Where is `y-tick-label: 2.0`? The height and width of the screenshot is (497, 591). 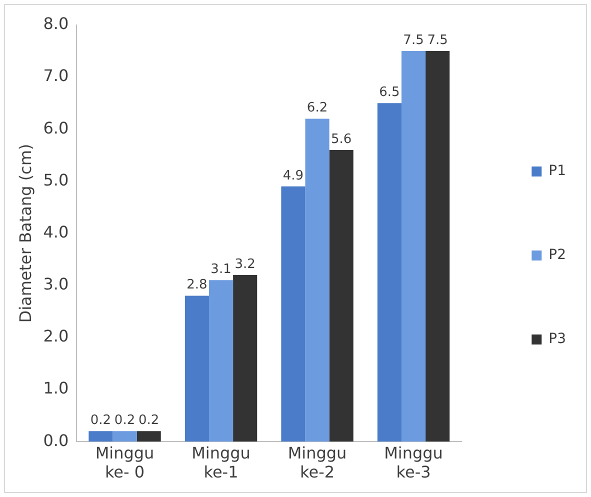 y-tick-label: 2.0 is located at coordinates (56, 336).